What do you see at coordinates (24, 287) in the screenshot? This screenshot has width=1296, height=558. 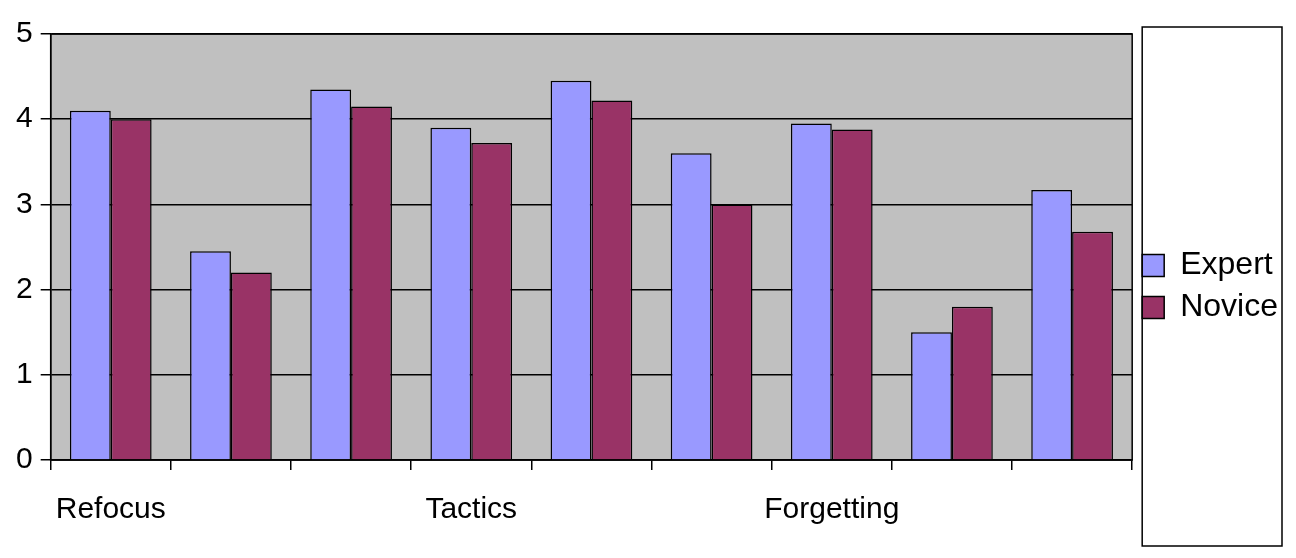 I see `y-tick-label: 2` at bounding box center [24, 287].